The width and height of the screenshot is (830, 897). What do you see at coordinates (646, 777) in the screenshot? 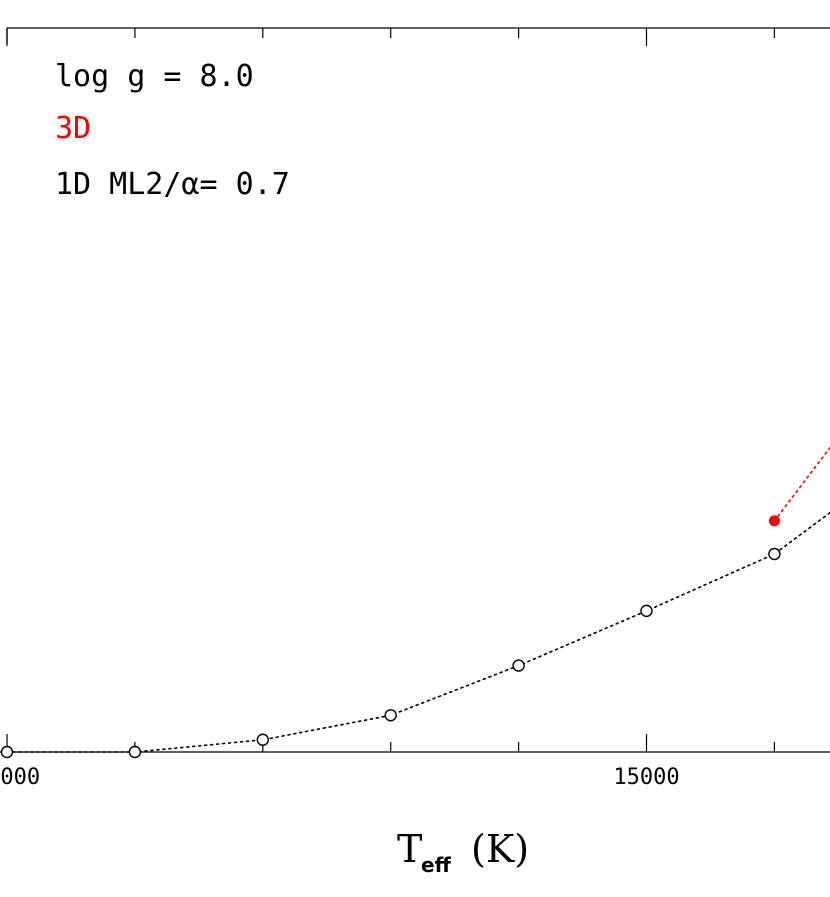
I see `x-tick-label: 15000` at bounding box center [646, 777].